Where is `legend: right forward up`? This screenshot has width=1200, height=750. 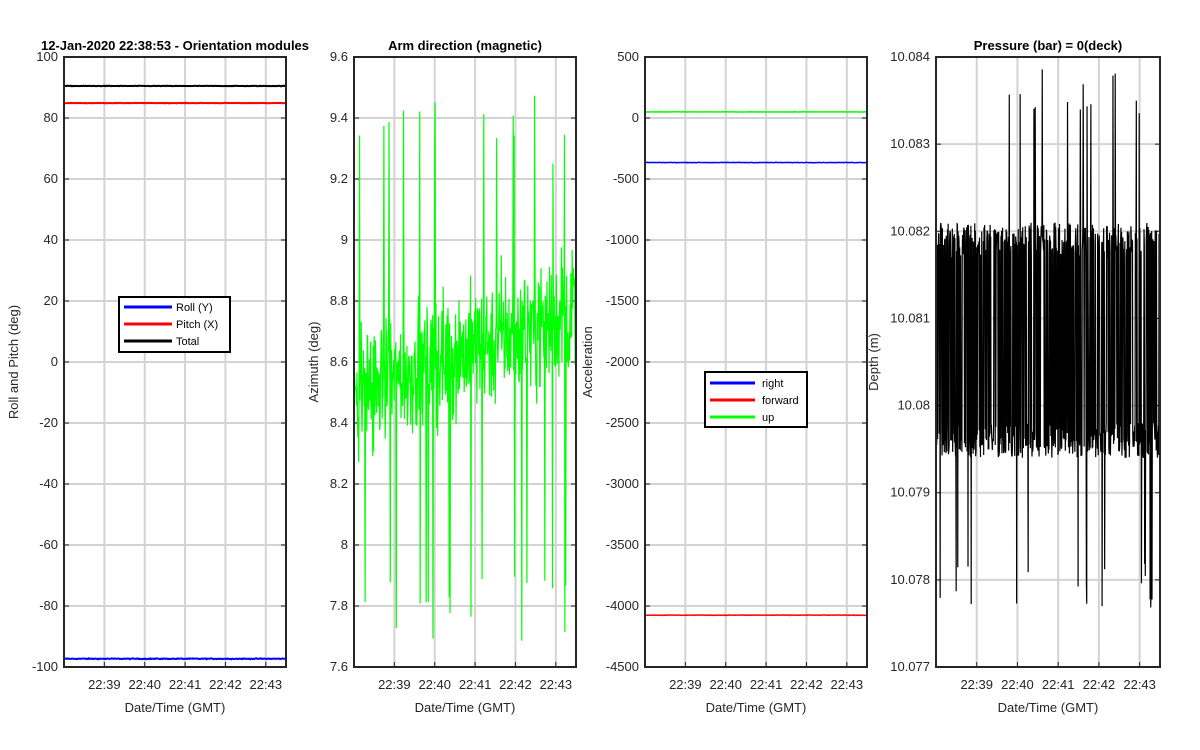 legend: right forward up is located at coordinates (756, 399).